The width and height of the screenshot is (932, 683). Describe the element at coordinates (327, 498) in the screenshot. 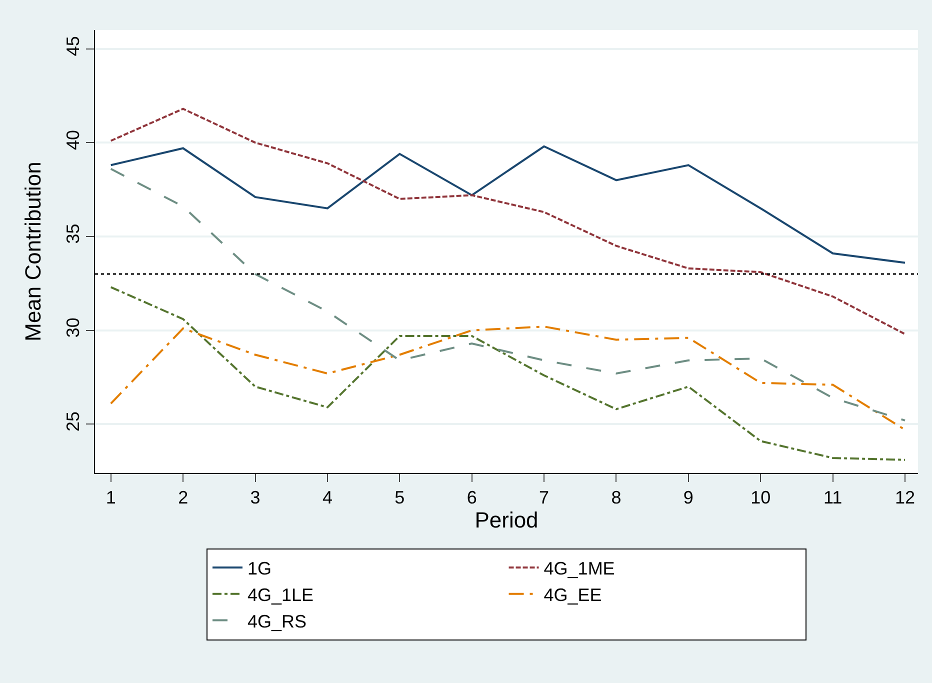

I see `x-tick-label: 4` at that location.